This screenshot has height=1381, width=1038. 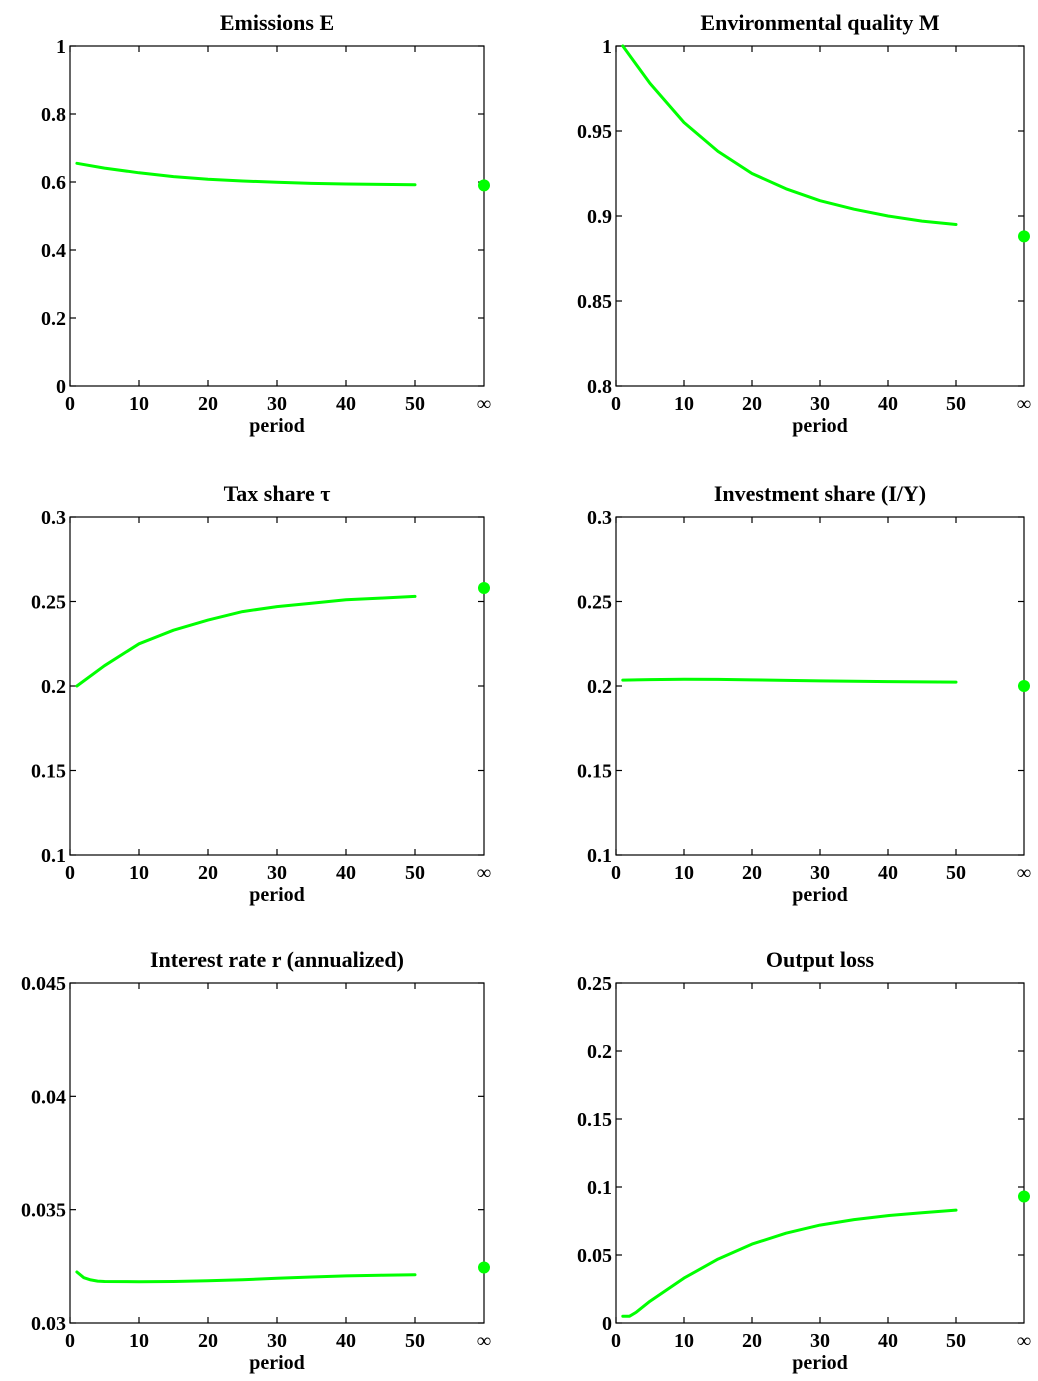 What do you see at coordinates (43, 1211) in the screenshot?
I see `y-tick-label: 0.035` at bounding box center [43, 1211].